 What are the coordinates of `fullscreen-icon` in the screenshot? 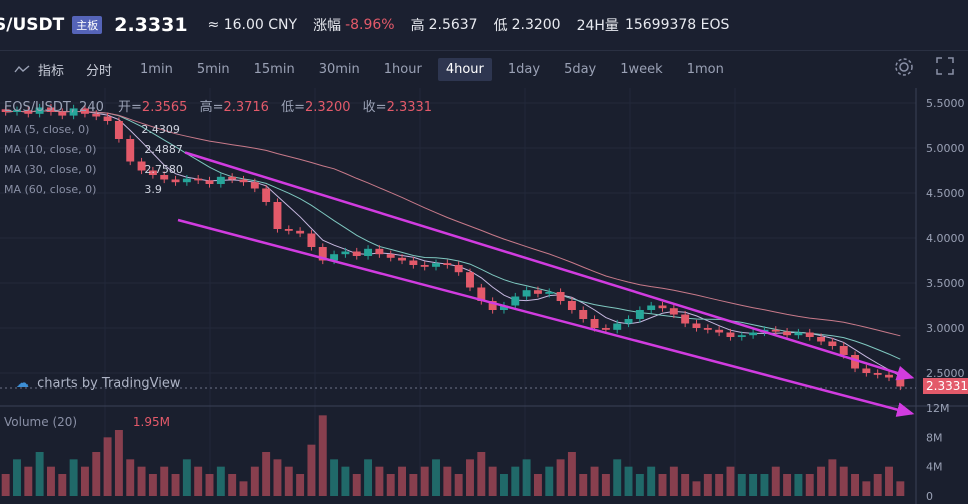 It's located at (945, 66).